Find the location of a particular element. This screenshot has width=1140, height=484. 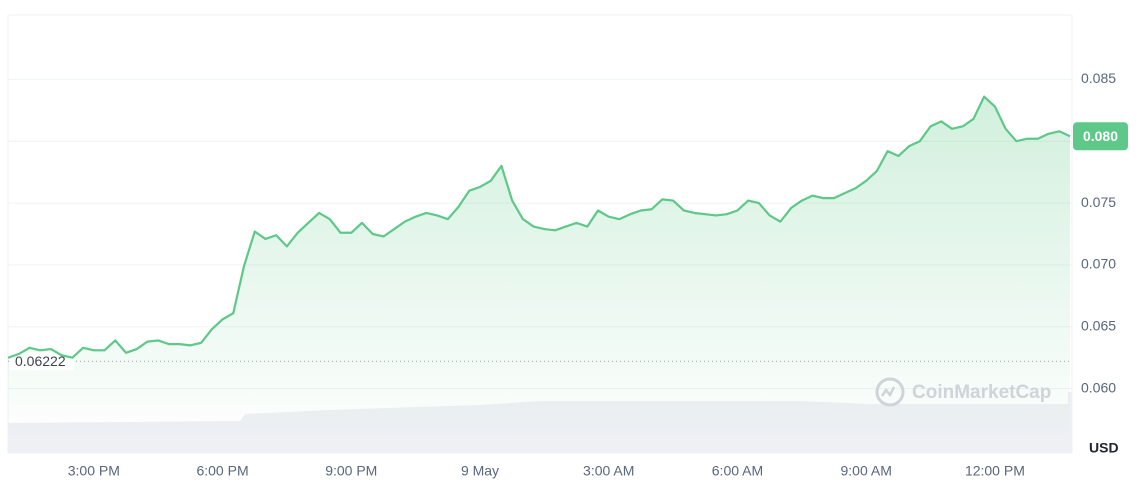

current-price-badge is located at coordinates (1100, 136).